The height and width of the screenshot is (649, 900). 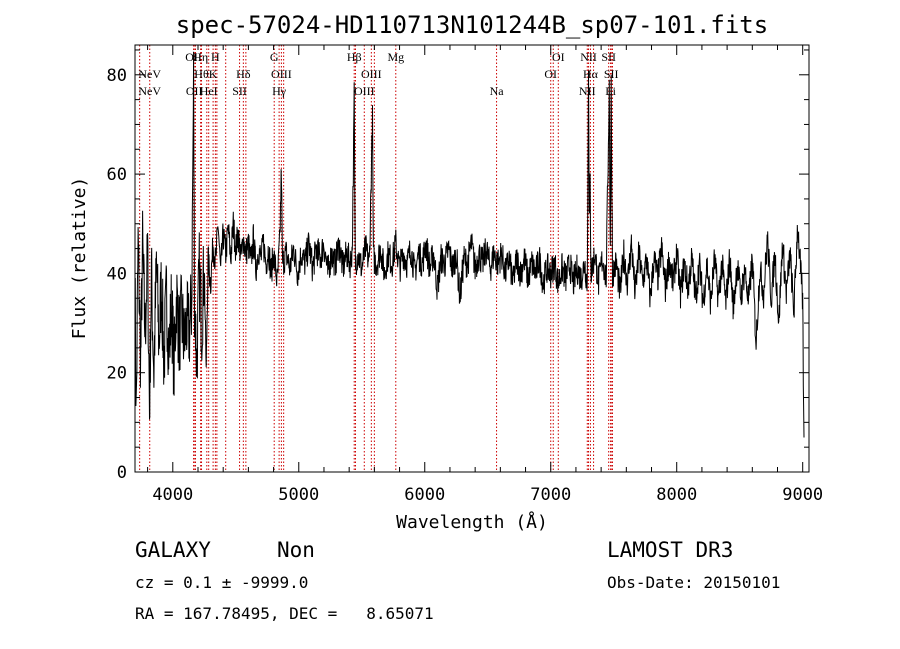 I want to click on emission-line-label: Na, so click(x=497, y=91).